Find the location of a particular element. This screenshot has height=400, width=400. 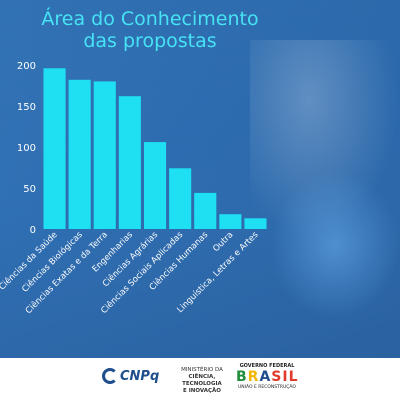

ministry-line-2: CIÊNCIA, TECNOLOGIA is located at coordinates (202, 380).